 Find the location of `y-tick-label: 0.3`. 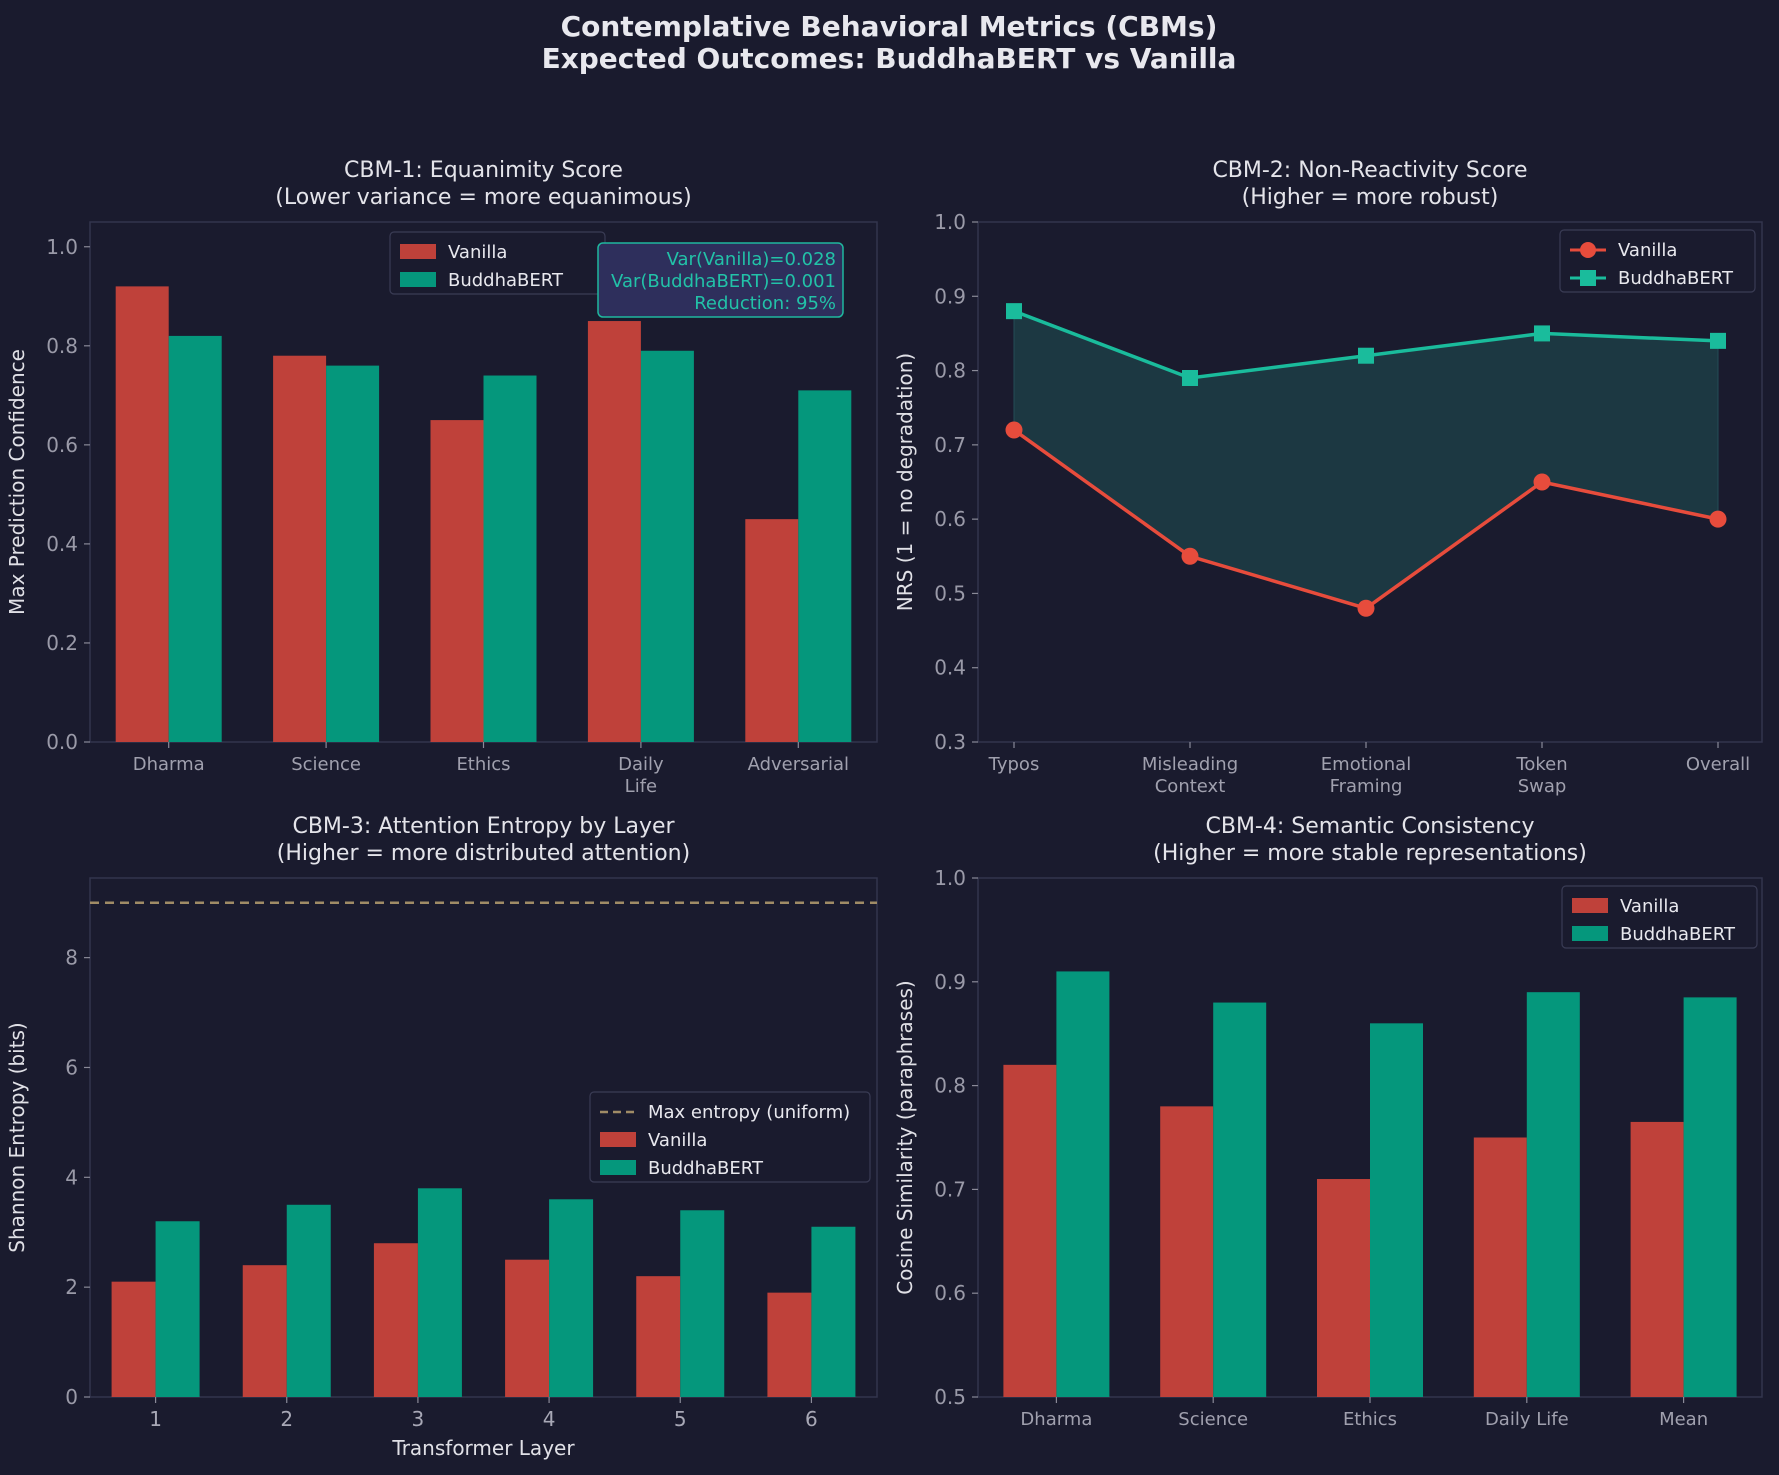

y-tick-label: 0.3 is located at coordinates (950, 742).